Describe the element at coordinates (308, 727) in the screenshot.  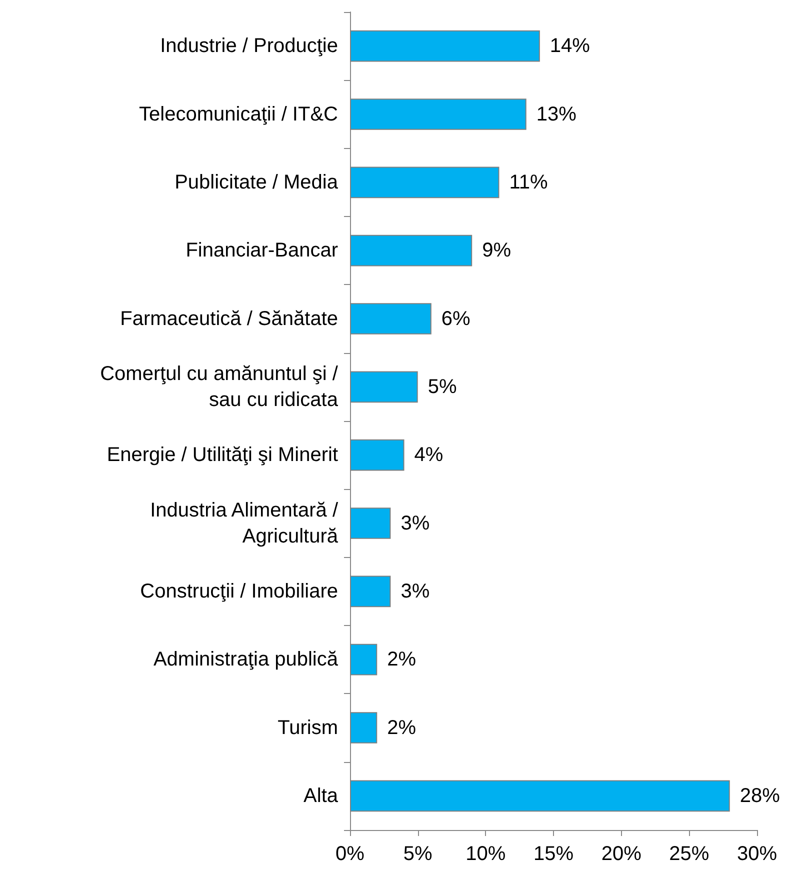
I see `y-tick-label: Turism` at that location.